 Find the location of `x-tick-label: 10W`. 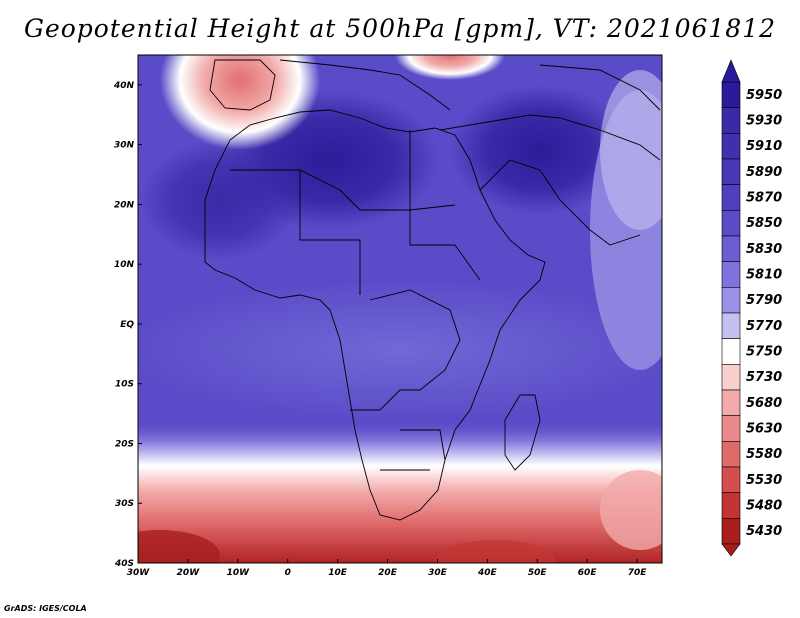

x-tick-label: 10W is located at coordinates (239, 573).